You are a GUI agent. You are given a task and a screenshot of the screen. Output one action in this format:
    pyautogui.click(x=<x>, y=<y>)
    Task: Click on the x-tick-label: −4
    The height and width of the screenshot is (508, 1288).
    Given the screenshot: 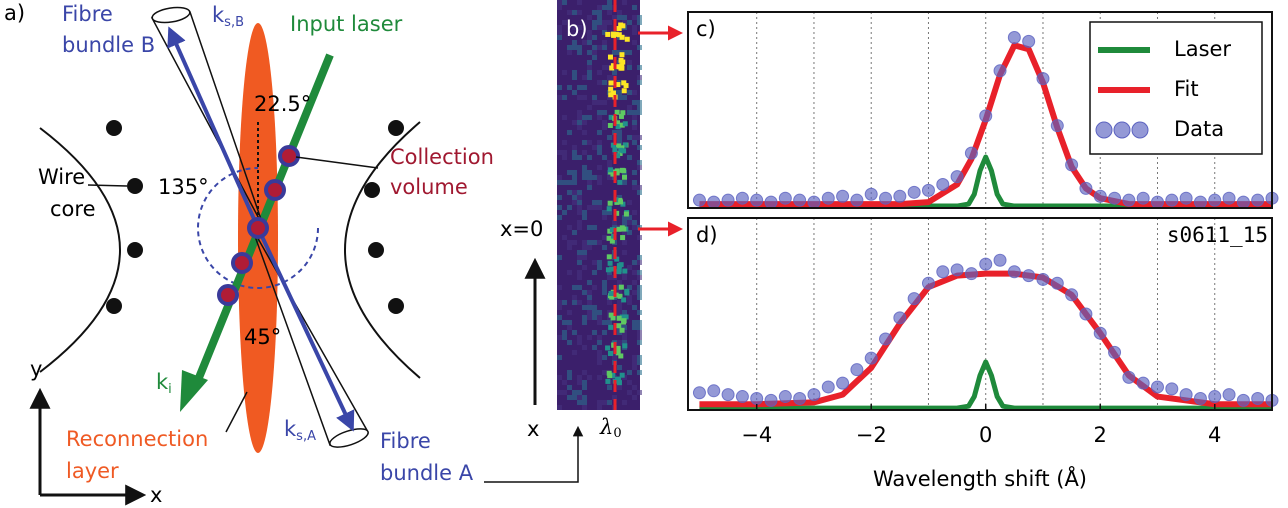 What is the action you would take?
    pyautogui.click(x=756, y=435)
    